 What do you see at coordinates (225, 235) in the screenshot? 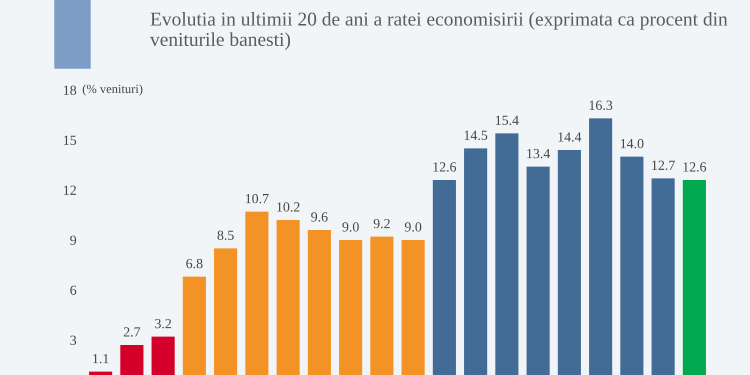
I see `data-label: 8.5` at bounding box center [225, 235].